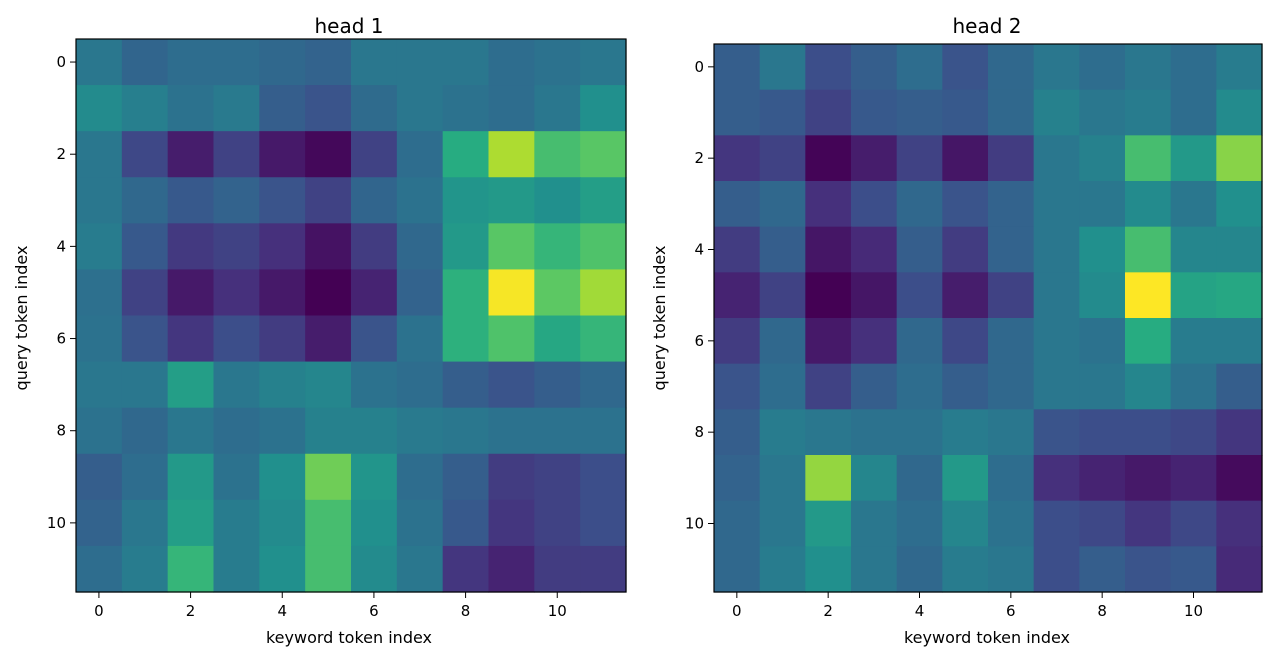 Image resolution: width=1277 pixels, height=662 pixels. Describe the element at coordinates (1011, 112) in the screenshot. I see `heatmap-cell-r1-c6` at that location.